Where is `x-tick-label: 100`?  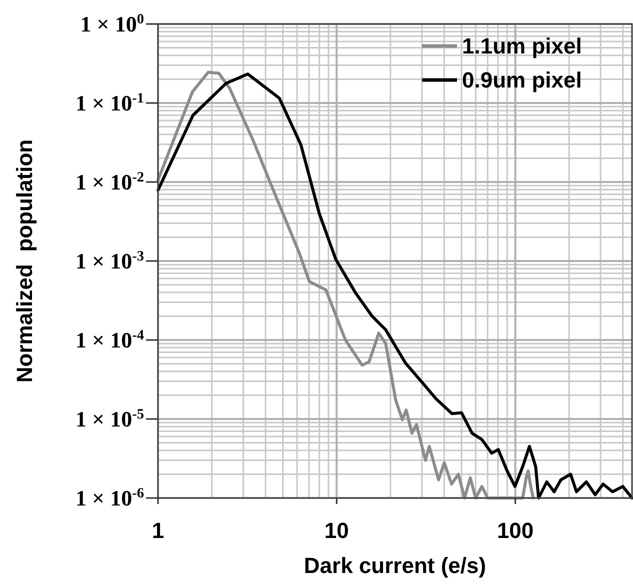
x-tick-label: 100 is located at coordinates (515, 530).